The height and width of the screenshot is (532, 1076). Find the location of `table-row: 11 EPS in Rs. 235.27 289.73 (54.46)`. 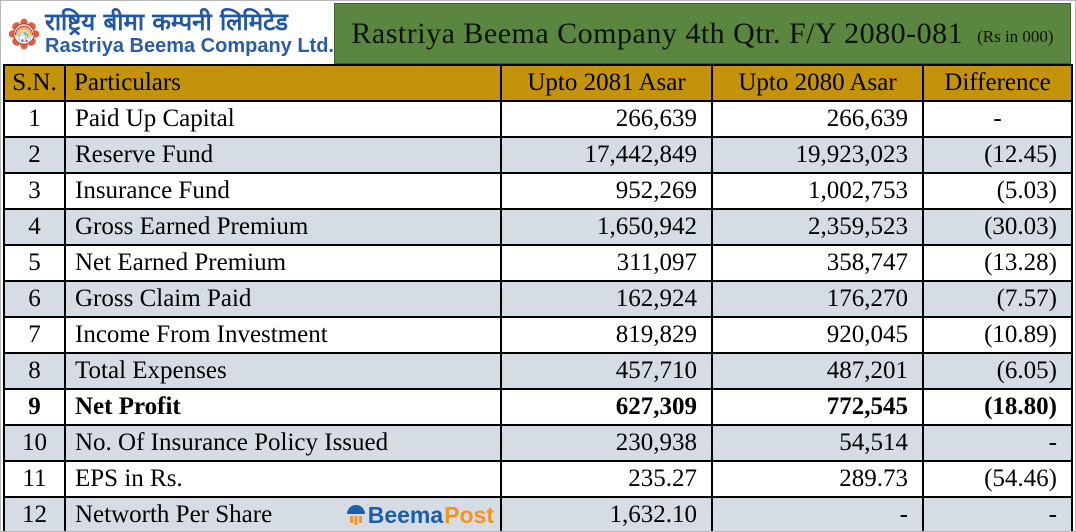

table-row: 11 EPS in Rs. 235.27 289.73 (54.46) is located at coordinates (538, 479).